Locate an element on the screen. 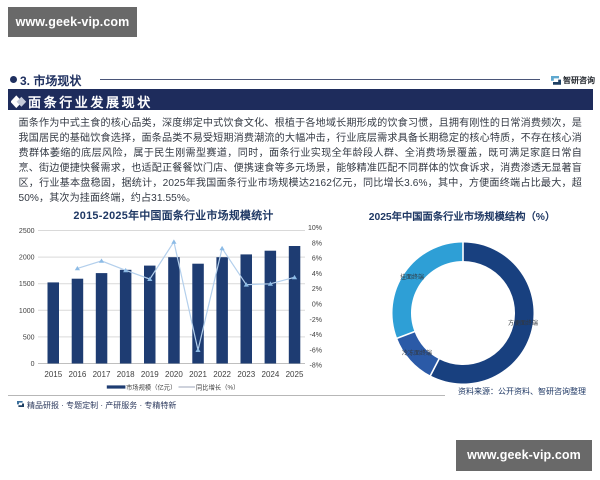  svg-text: 1000 is located at coordinates (27, 311).